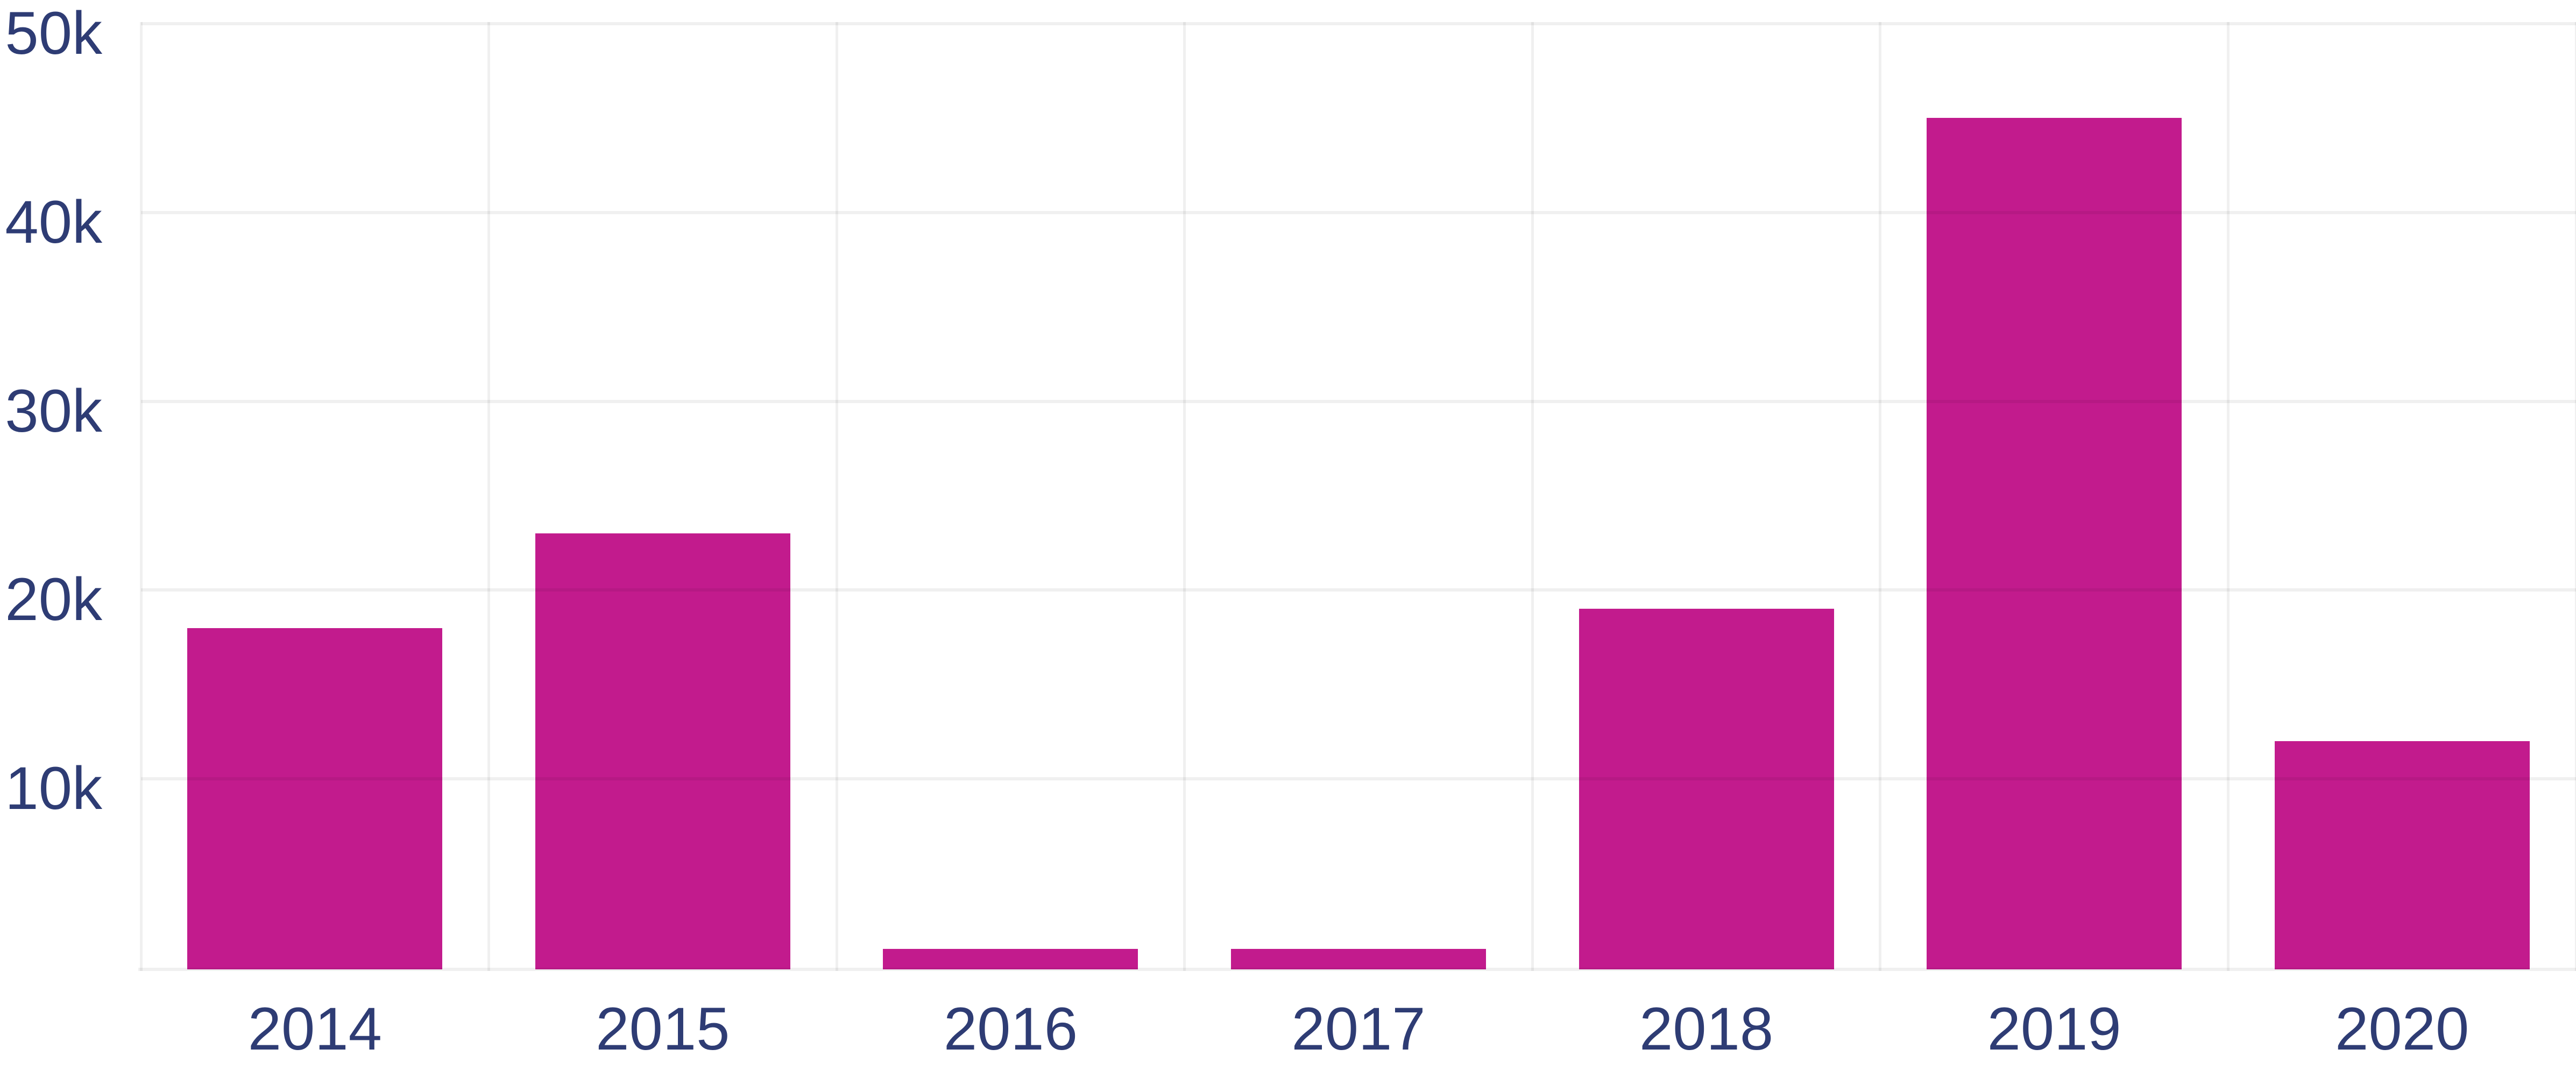 Image resolution: width=2576 pixels, height=1070 pixels. Describe the element at coordinates (314, 1028) in the screenshot. I see `x-tick-label: 2014` at that location.